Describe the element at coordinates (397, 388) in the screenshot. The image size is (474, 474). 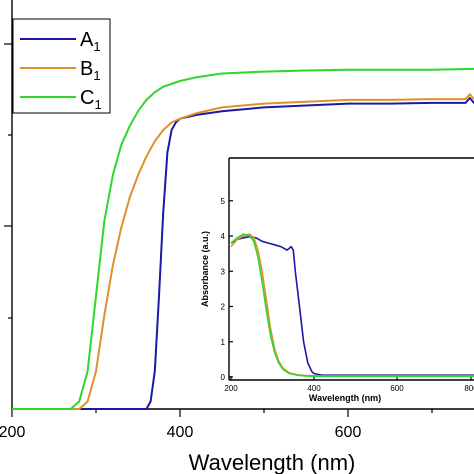
I see `inset-x-tick-label: 600` at that location.